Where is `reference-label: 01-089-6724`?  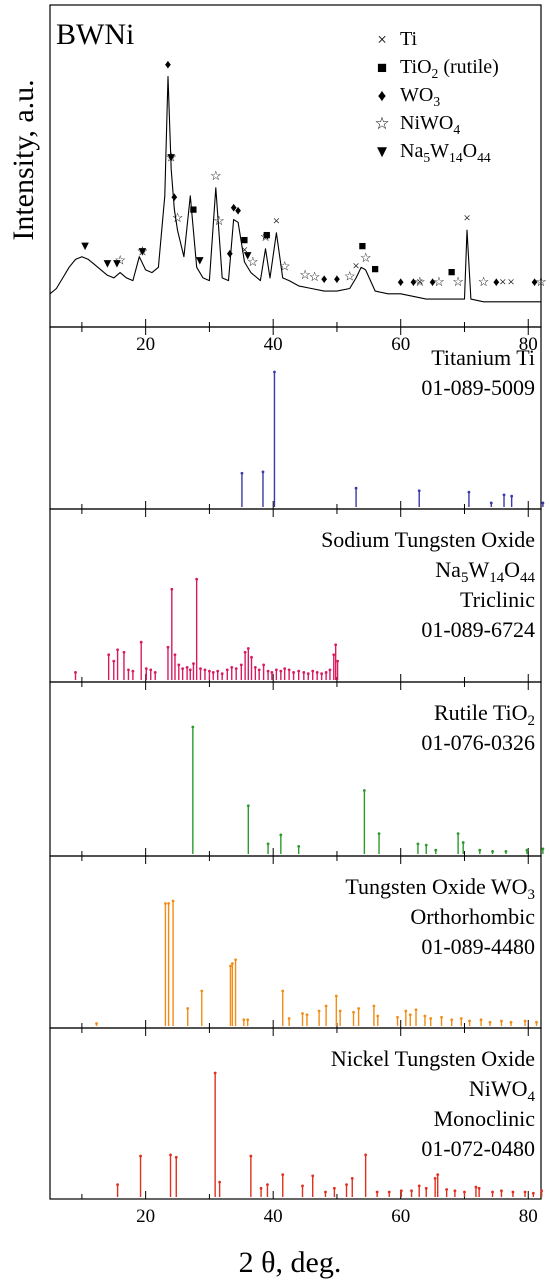
reference-label: 01-089-6724 is located at coordinates (478, 629).